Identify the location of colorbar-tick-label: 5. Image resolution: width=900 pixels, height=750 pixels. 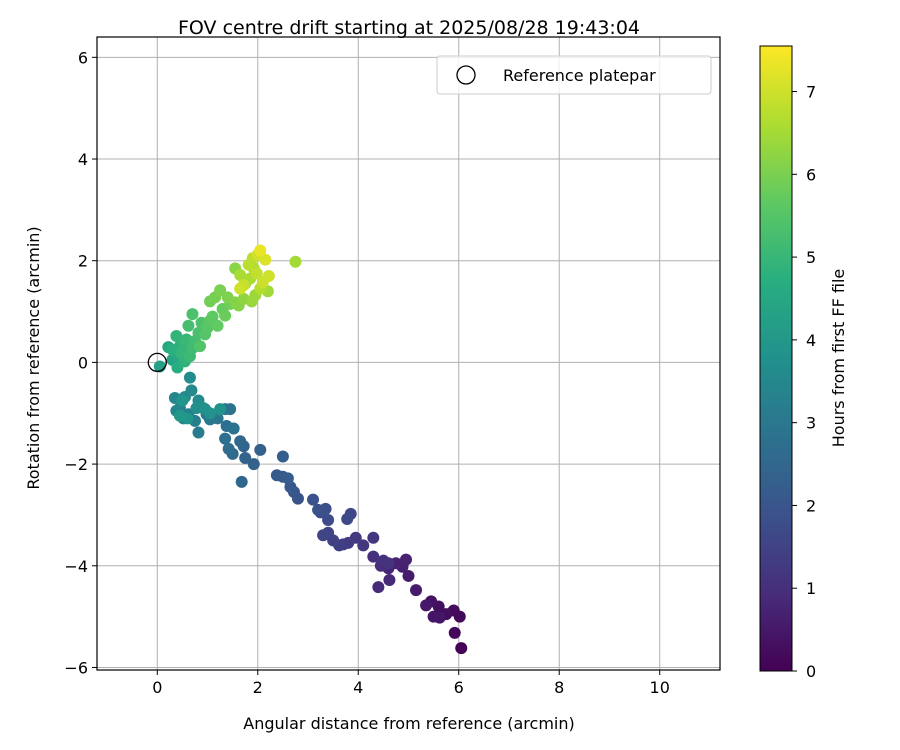
(811, 257).